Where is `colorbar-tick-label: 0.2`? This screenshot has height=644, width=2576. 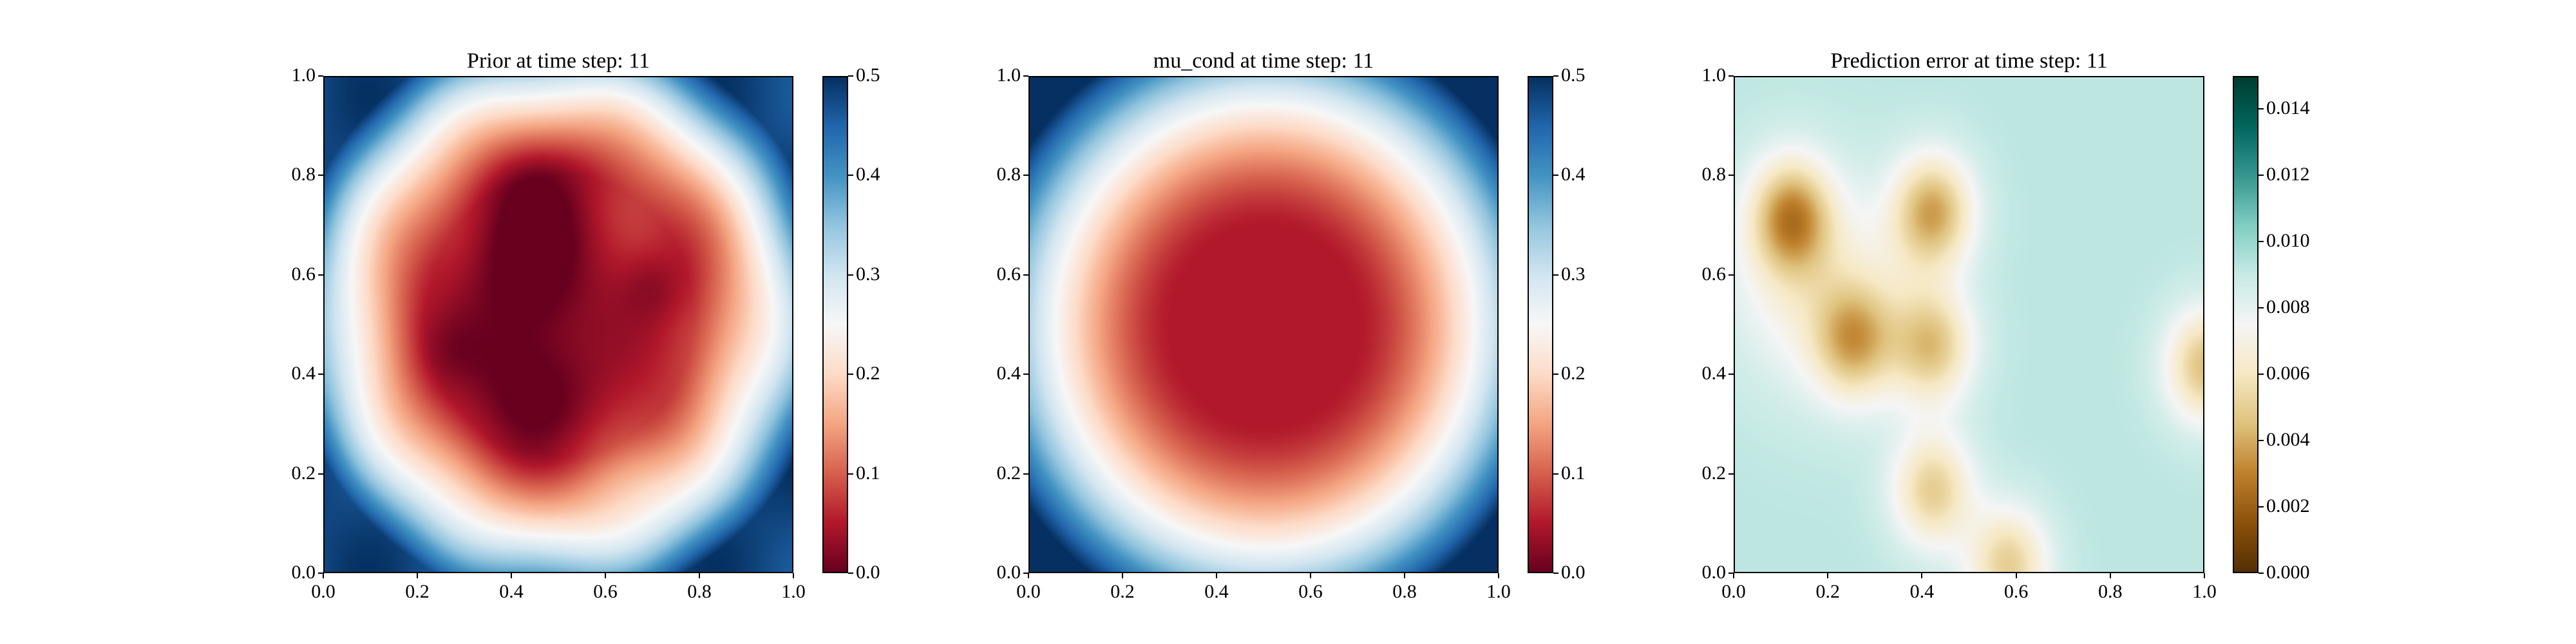
colorbar-tick-label: 0.2 is located at coordinates (1574, 373).